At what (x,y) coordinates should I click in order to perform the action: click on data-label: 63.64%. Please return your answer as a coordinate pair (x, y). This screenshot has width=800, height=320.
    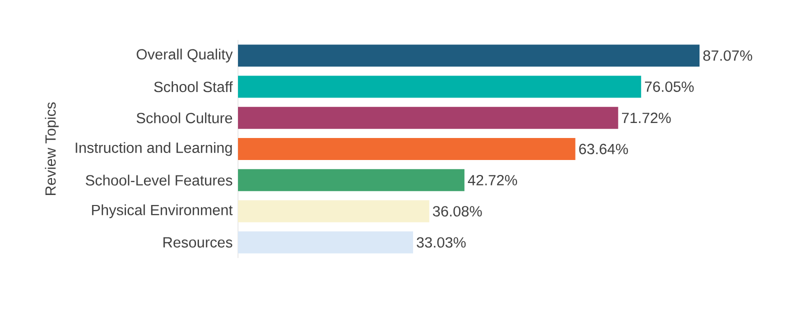
    Looking at the image, I should click on (603, 149).